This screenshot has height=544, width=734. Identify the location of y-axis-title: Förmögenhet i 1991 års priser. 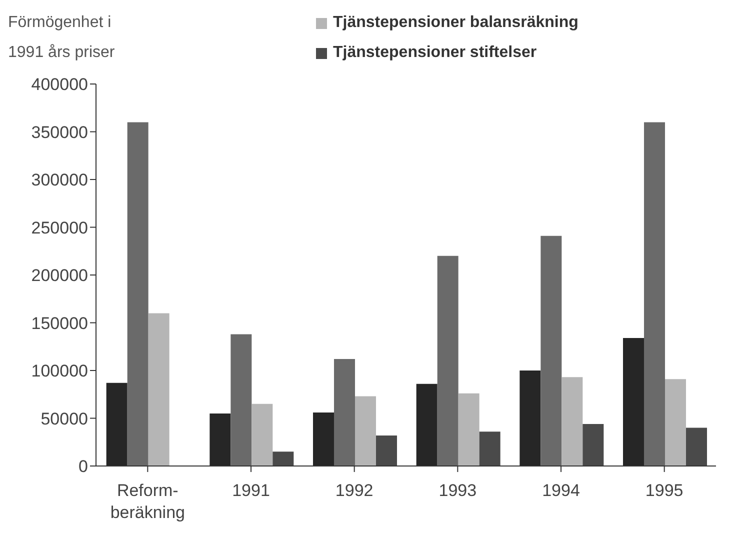
(61, 38).